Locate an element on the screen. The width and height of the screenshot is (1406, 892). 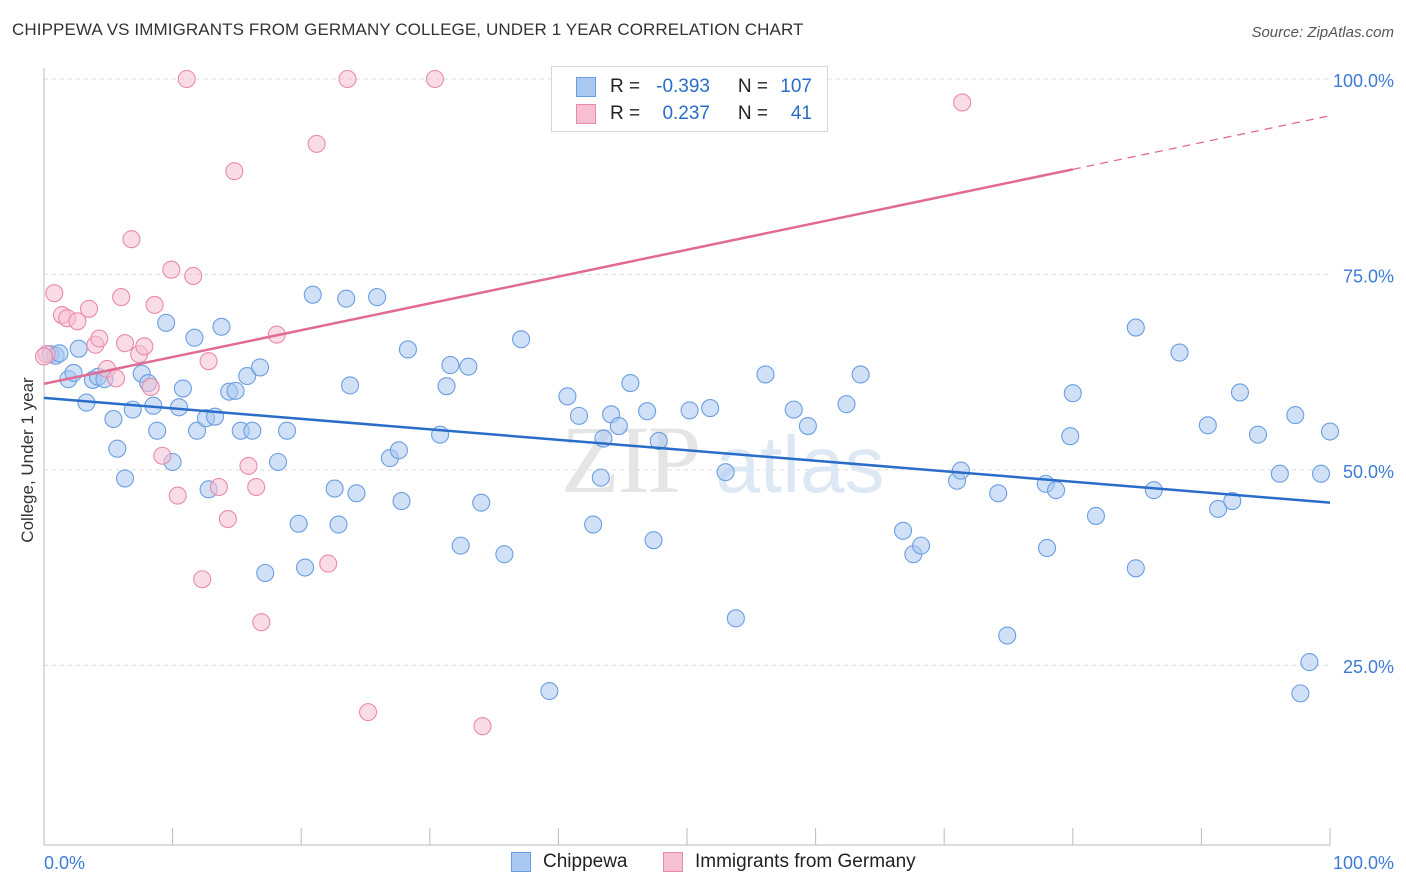
legend-swatch-chippewa is located at coordinates (586, 87).